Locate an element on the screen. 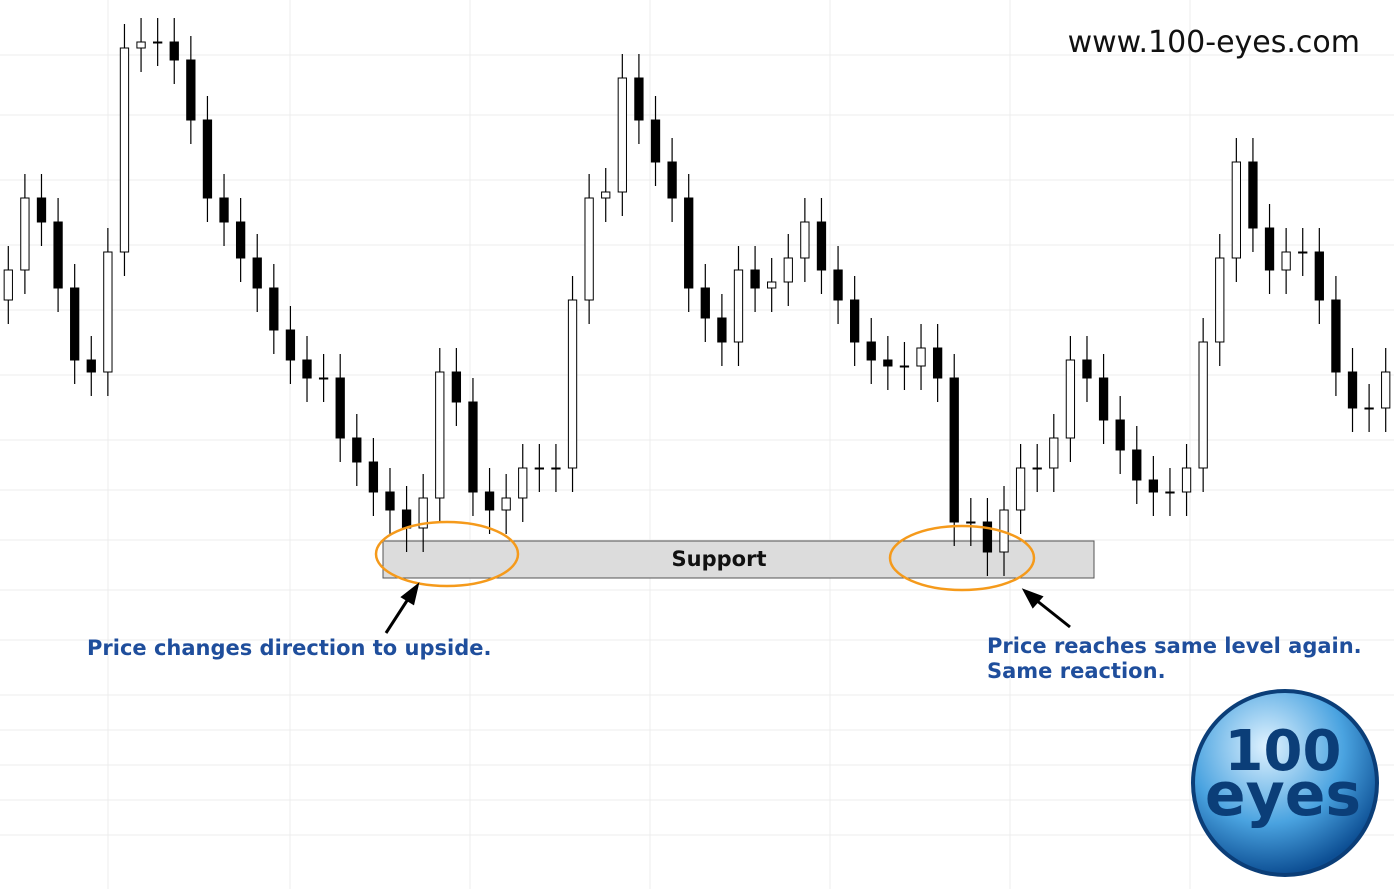 Image resolution: width=1394 pixels, height=889 pixels. annotation: Price changes direction to upside. is located at coordinates (289, 648).